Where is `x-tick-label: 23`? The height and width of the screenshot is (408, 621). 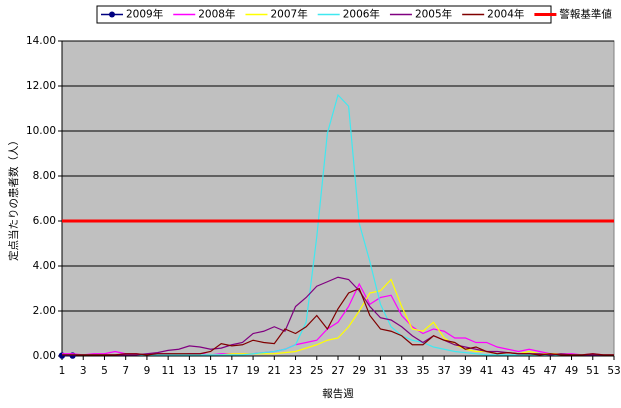
x-tick-label: 23 is located at coordinates (295, 371).